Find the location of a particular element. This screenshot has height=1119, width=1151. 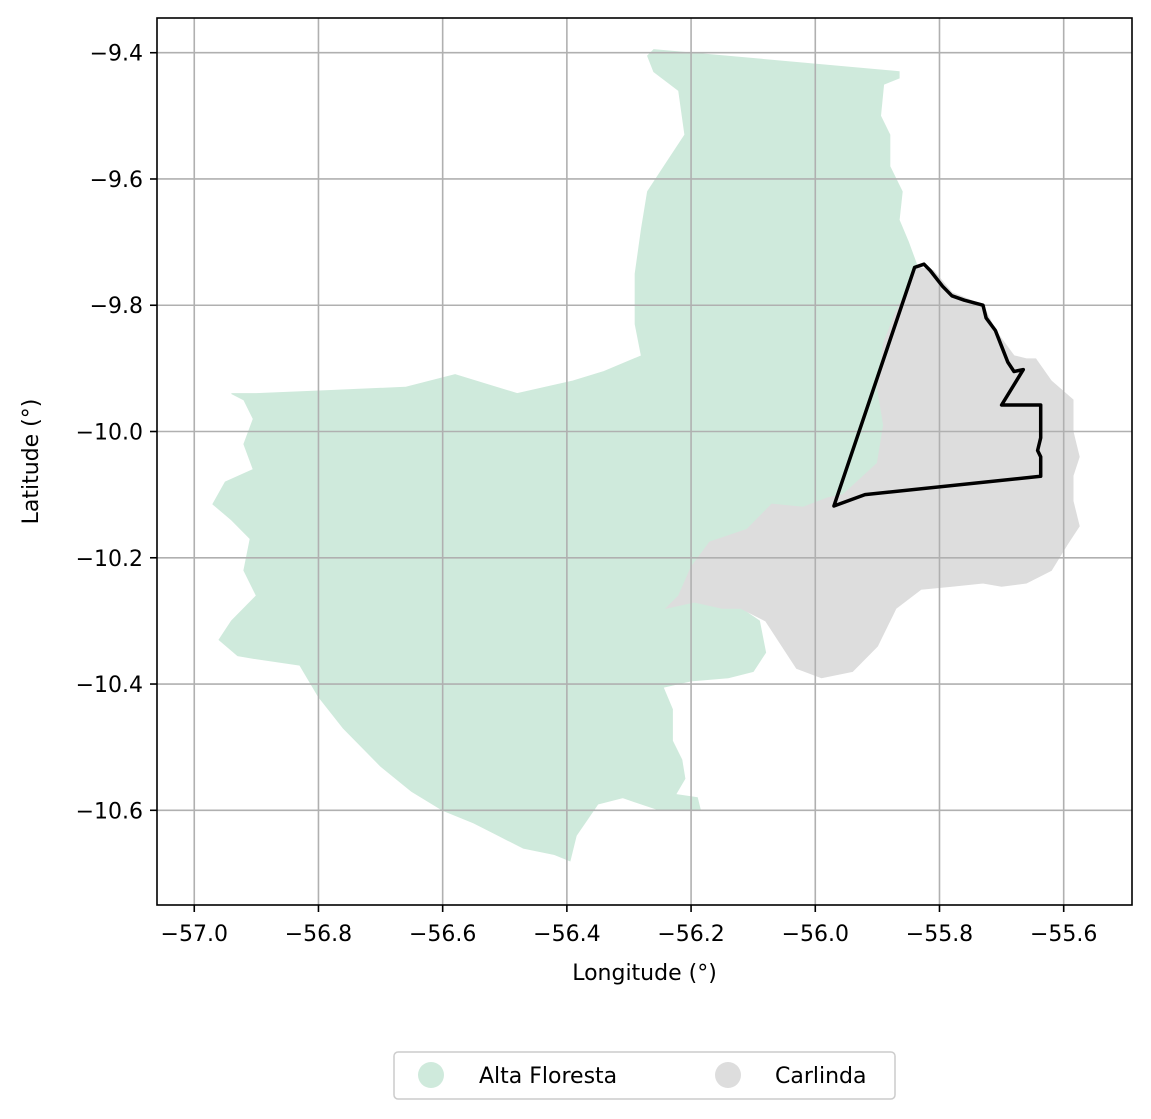

y-tick-label-6: −10.6 is located at coordinates (109, 811).